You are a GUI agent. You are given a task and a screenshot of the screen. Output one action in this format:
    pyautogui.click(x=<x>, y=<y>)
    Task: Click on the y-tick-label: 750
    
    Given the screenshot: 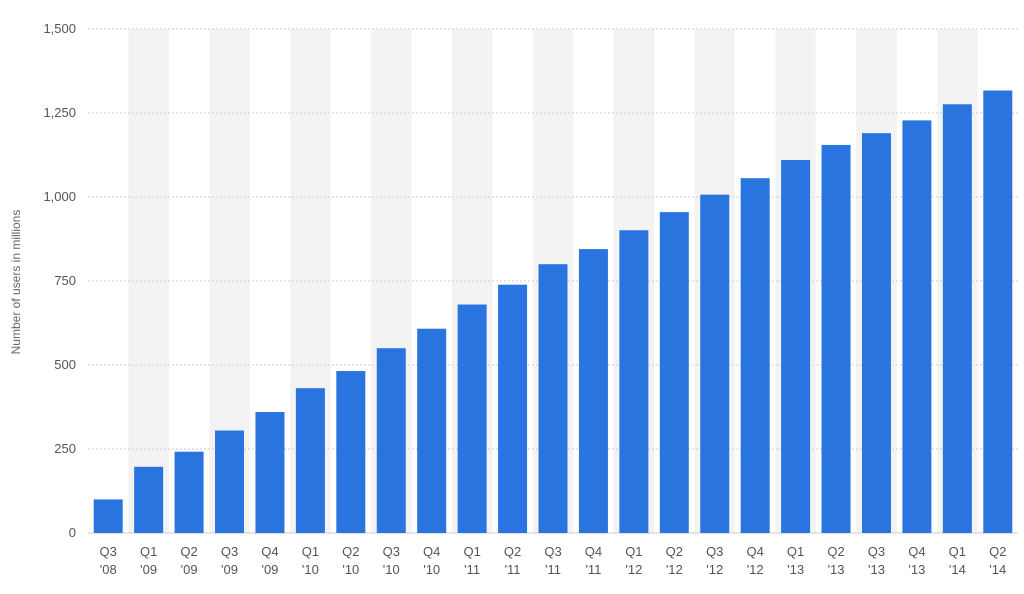 What is the action you would take?
    pyautogui.click(x=65, y=280)
    